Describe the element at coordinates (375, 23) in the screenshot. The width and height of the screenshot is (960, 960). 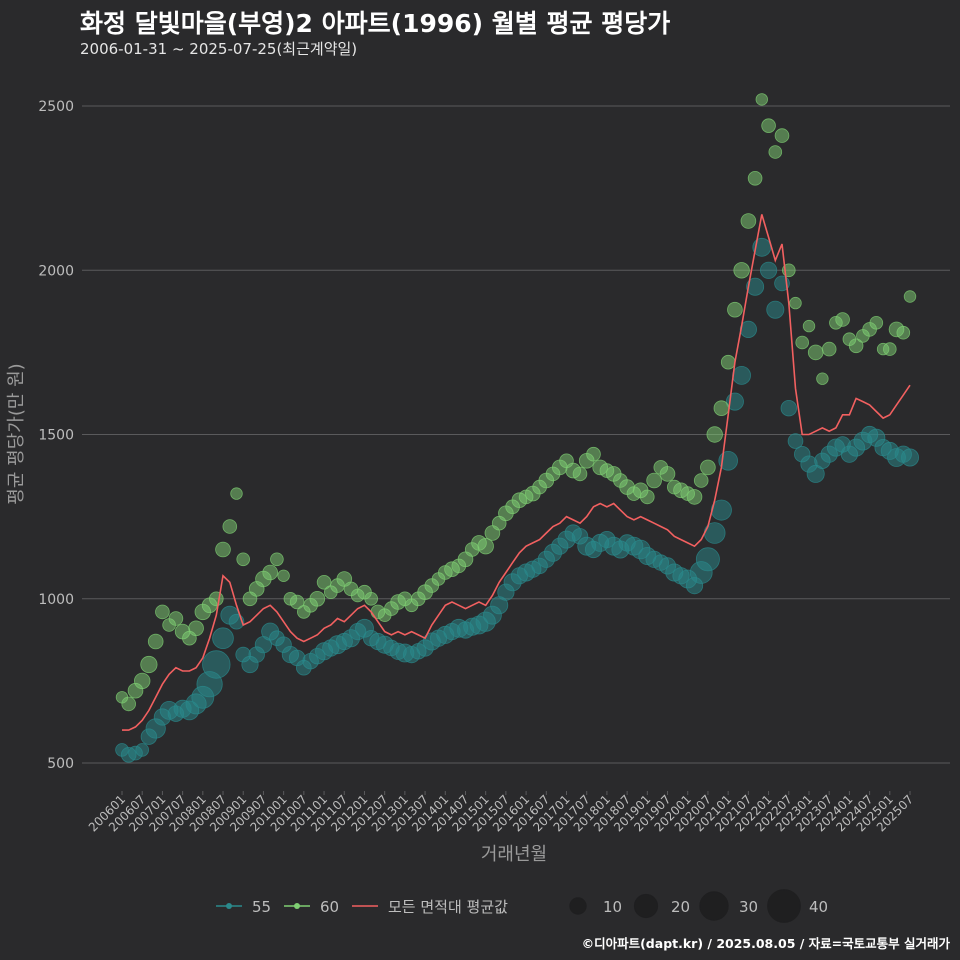
I see `chart-title: 화정 달빛마을(부영)2 아파트(1996) 월별 평균 평당가` at that location.